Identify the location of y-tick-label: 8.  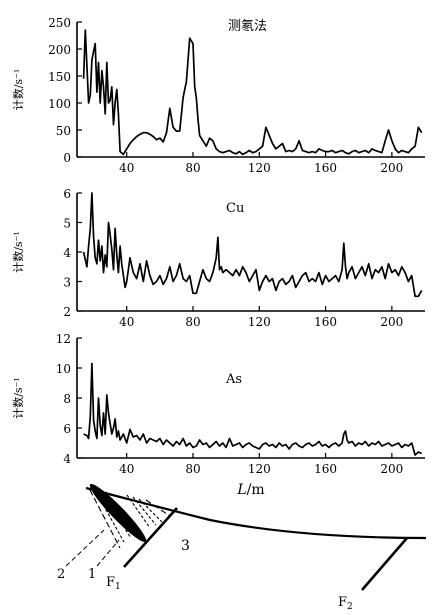
(67, 399).